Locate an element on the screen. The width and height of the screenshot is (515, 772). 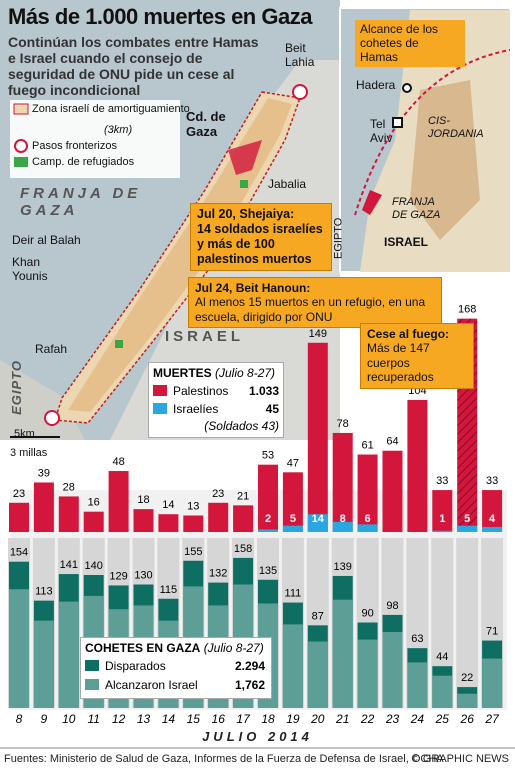
map-legend-bg is located at coordinates (95, 139).